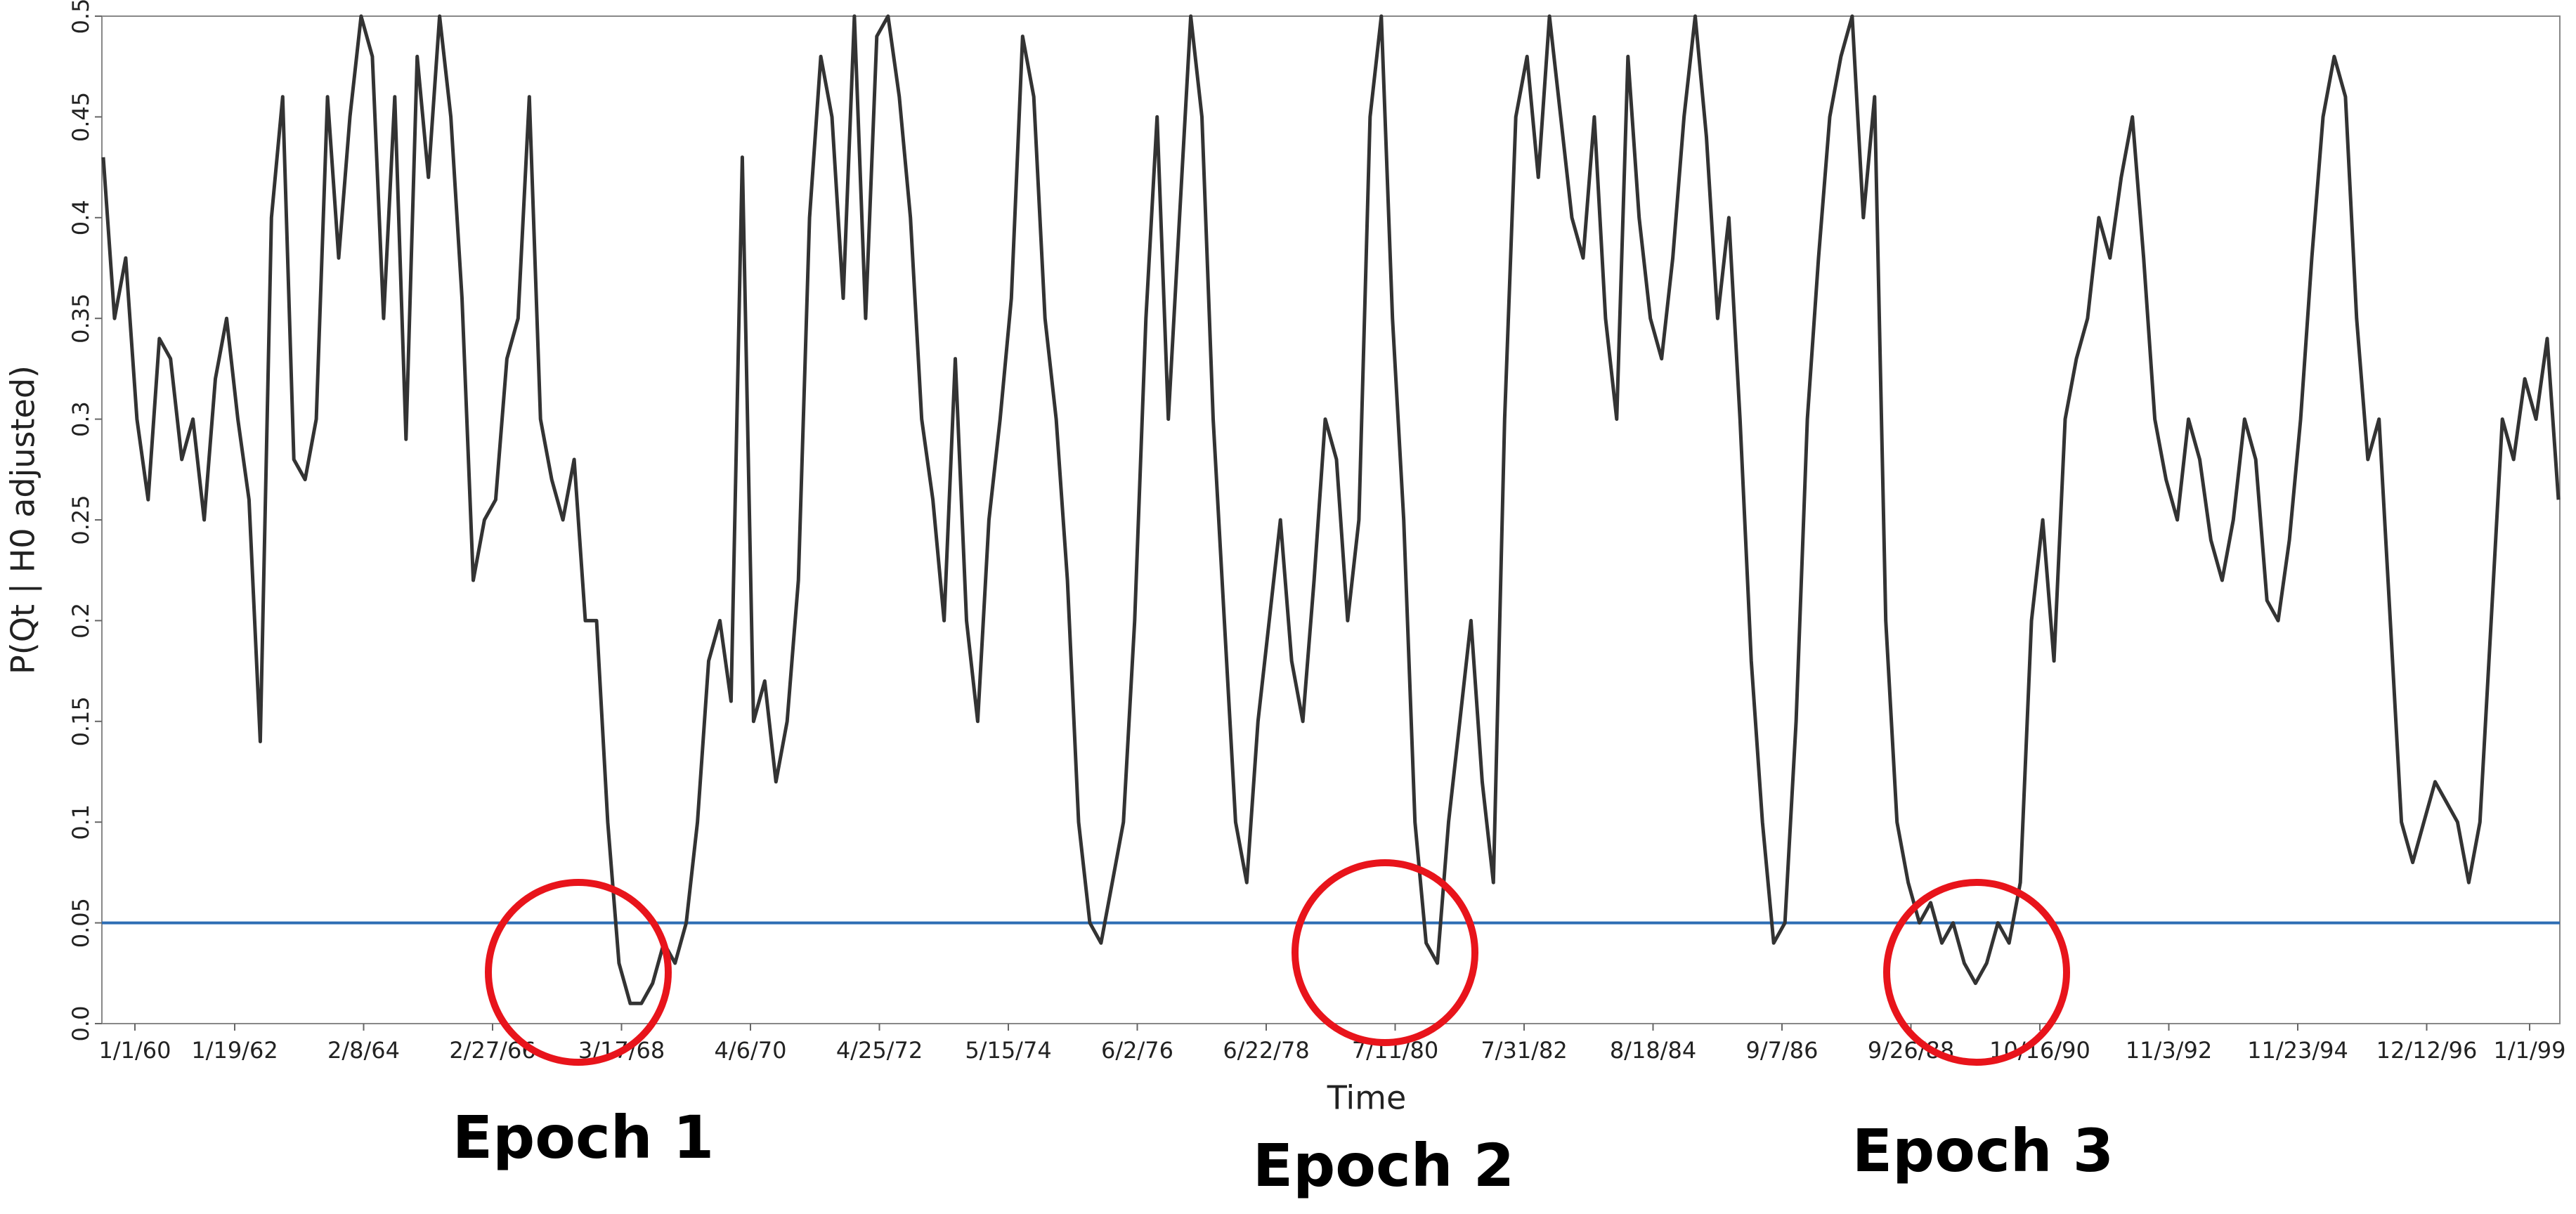 This screenshot has width=2576, height=1214. I want to click on x-tick-label: 1/1/99, so click(2530, 1050).